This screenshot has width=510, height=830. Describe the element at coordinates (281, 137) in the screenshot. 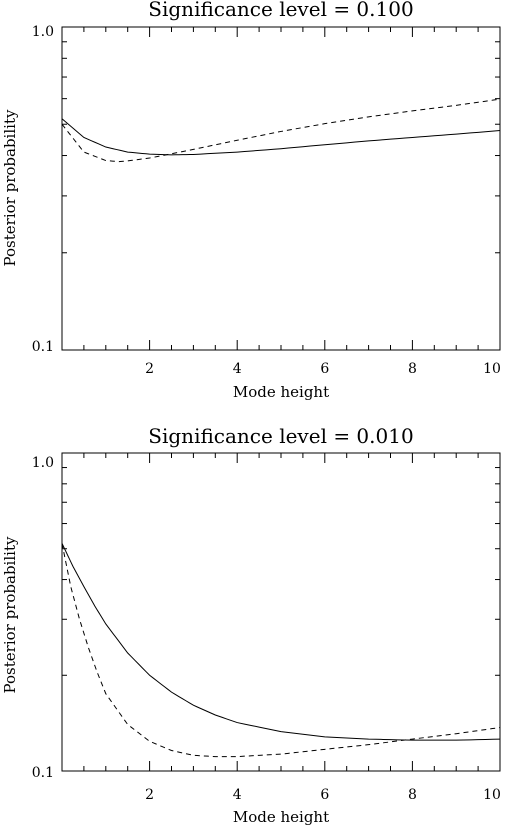

I see `series-line-solid-top` at that location.